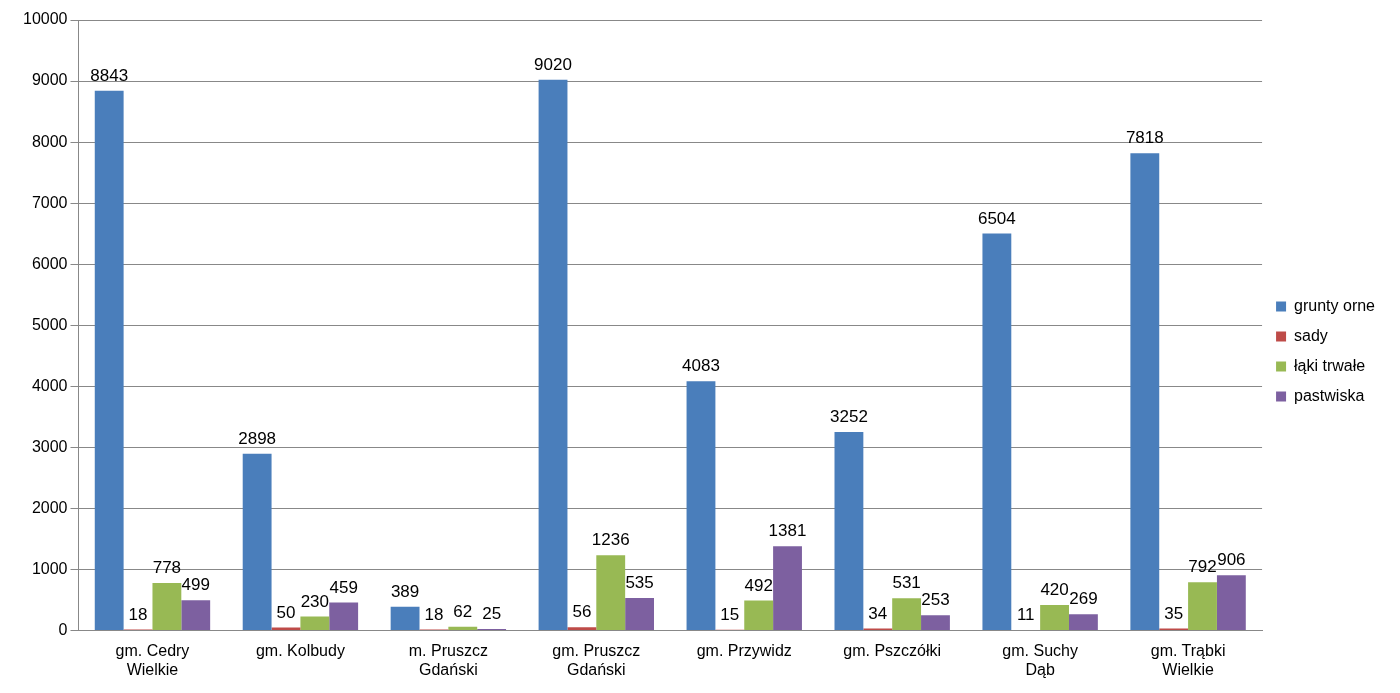 This screenshot has width=1400, height=693. What do you see at coordinates (639, 583) in the screenshot?
I see `data-label: 535` at bounding box center [639, 583].